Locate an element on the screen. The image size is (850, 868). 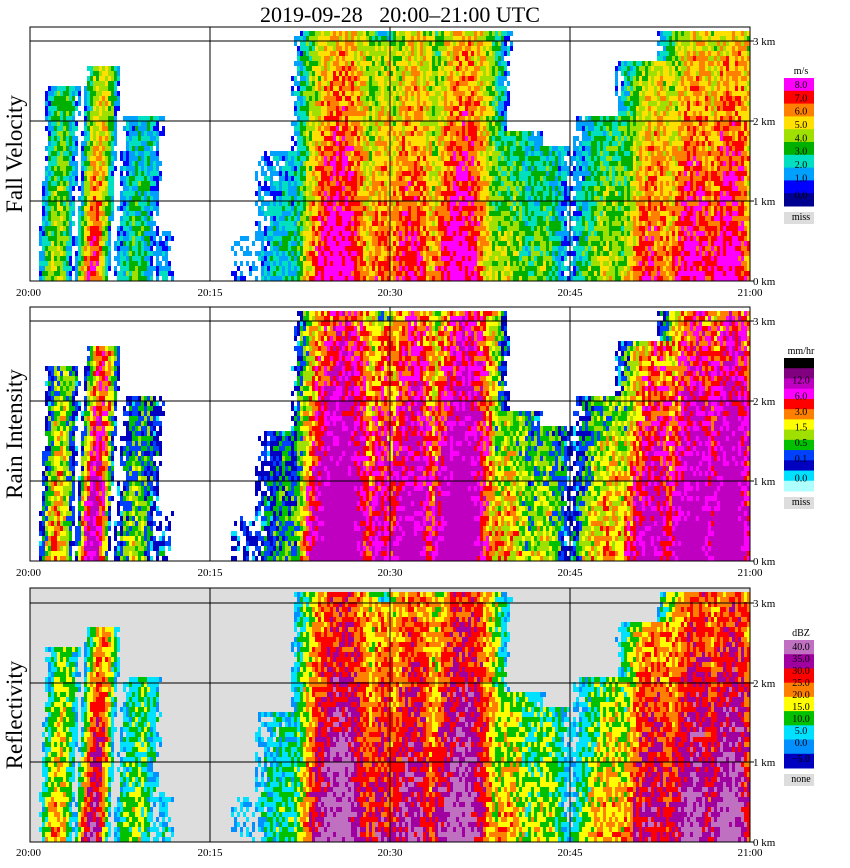
legend-label: 35.0 is located at coordinates (801, 659).